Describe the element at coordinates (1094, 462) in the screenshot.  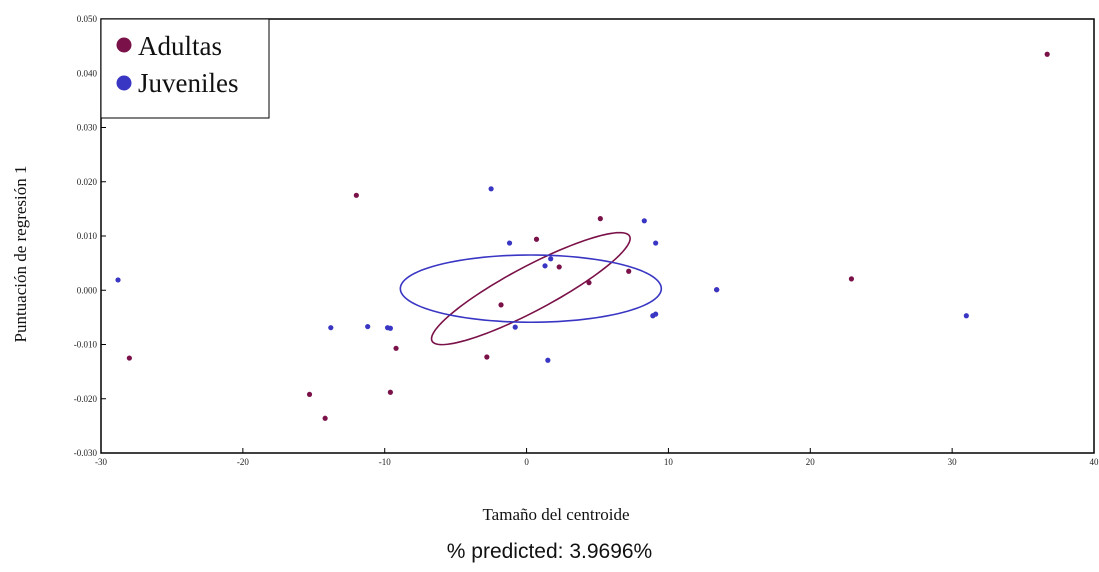
I see `x-tick-label: 40` at that location.